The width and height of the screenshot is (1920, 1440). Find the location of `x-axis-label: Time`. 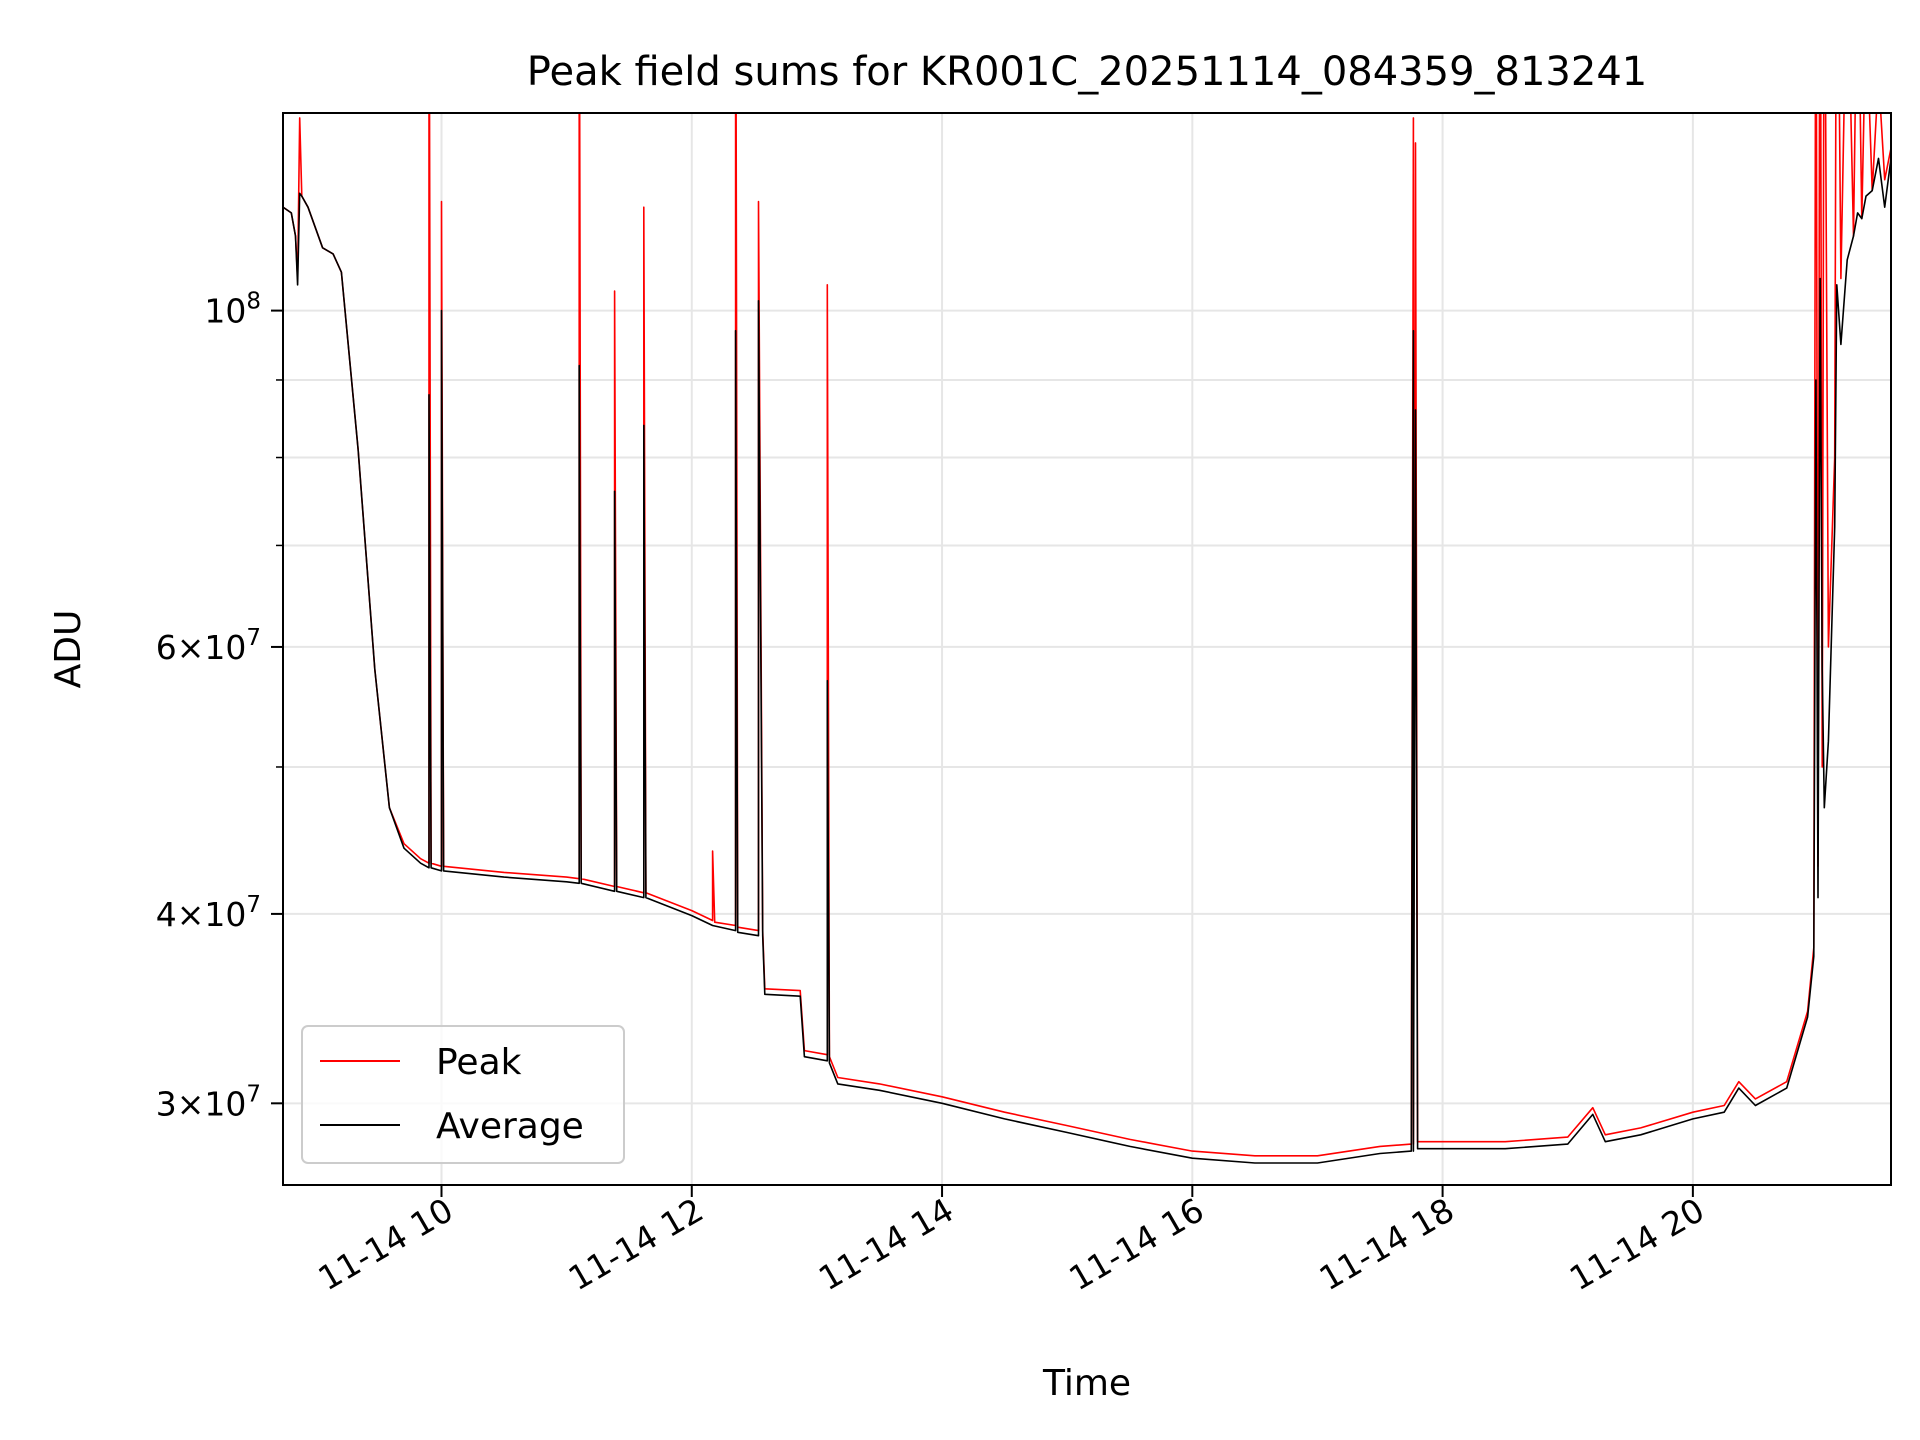

x-axis-label: Time is located at coordinates (1086, 1383).